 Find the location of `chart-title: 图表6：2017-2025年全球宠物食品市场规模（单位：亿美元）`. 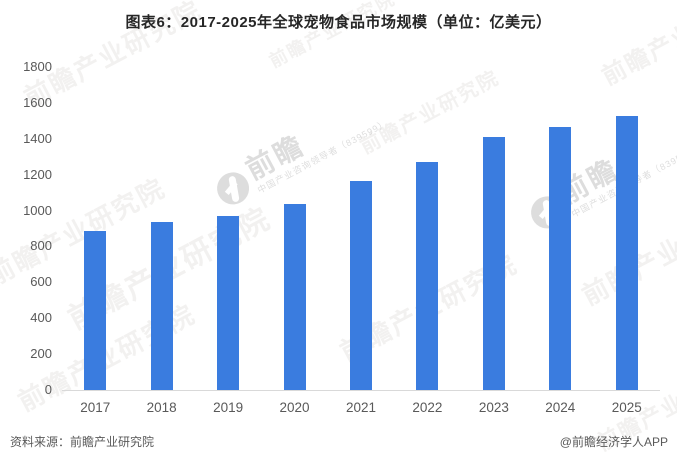

chart-title: 图表6：2017-2025年全球宠物食品市场规模（单位：亿美元） is located at coordinates (338, 22).